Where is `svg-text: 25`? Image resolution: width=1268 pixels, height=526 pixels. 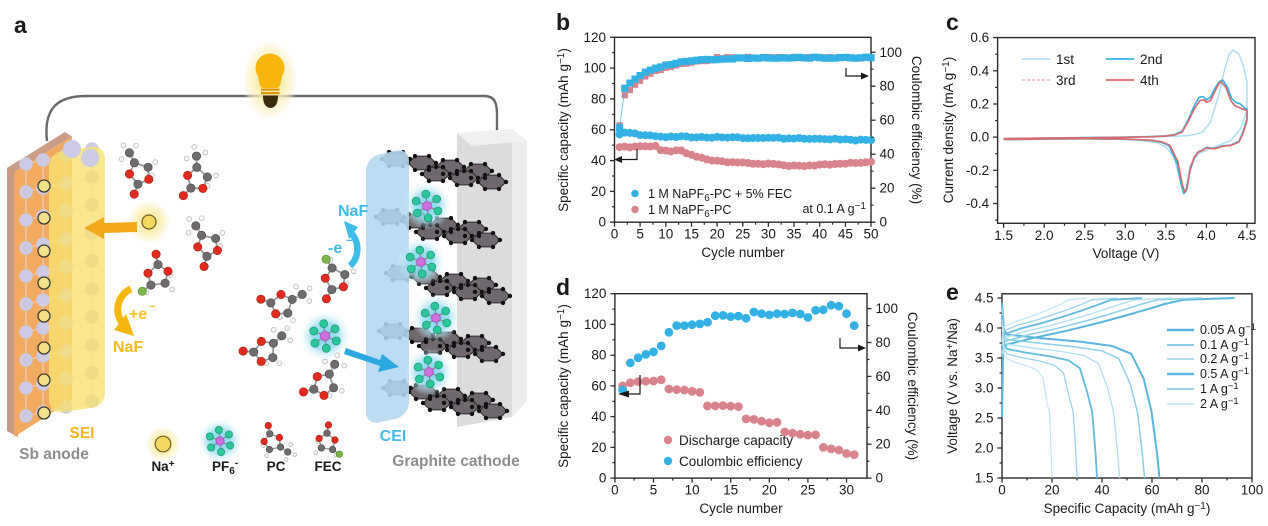
svg-text: 25 is located at coordinates (807, 490).